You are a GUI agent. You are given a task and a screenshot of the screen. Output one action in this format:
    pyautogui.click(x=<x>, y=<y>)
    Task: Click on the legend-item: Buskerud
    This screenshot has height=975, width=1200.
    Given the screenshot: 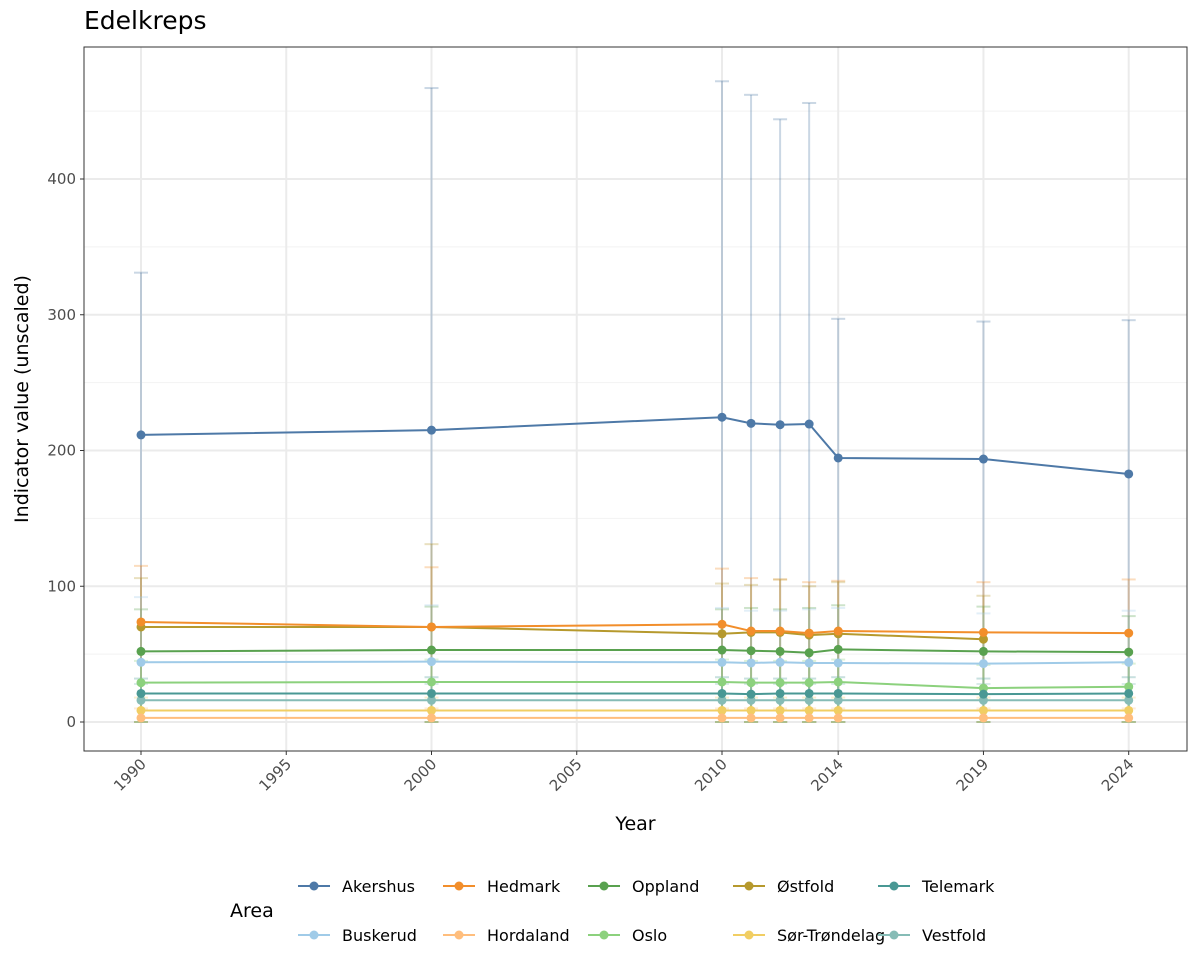 What is the action you would take?
    pyautogui.click(x=357, y=935)
    